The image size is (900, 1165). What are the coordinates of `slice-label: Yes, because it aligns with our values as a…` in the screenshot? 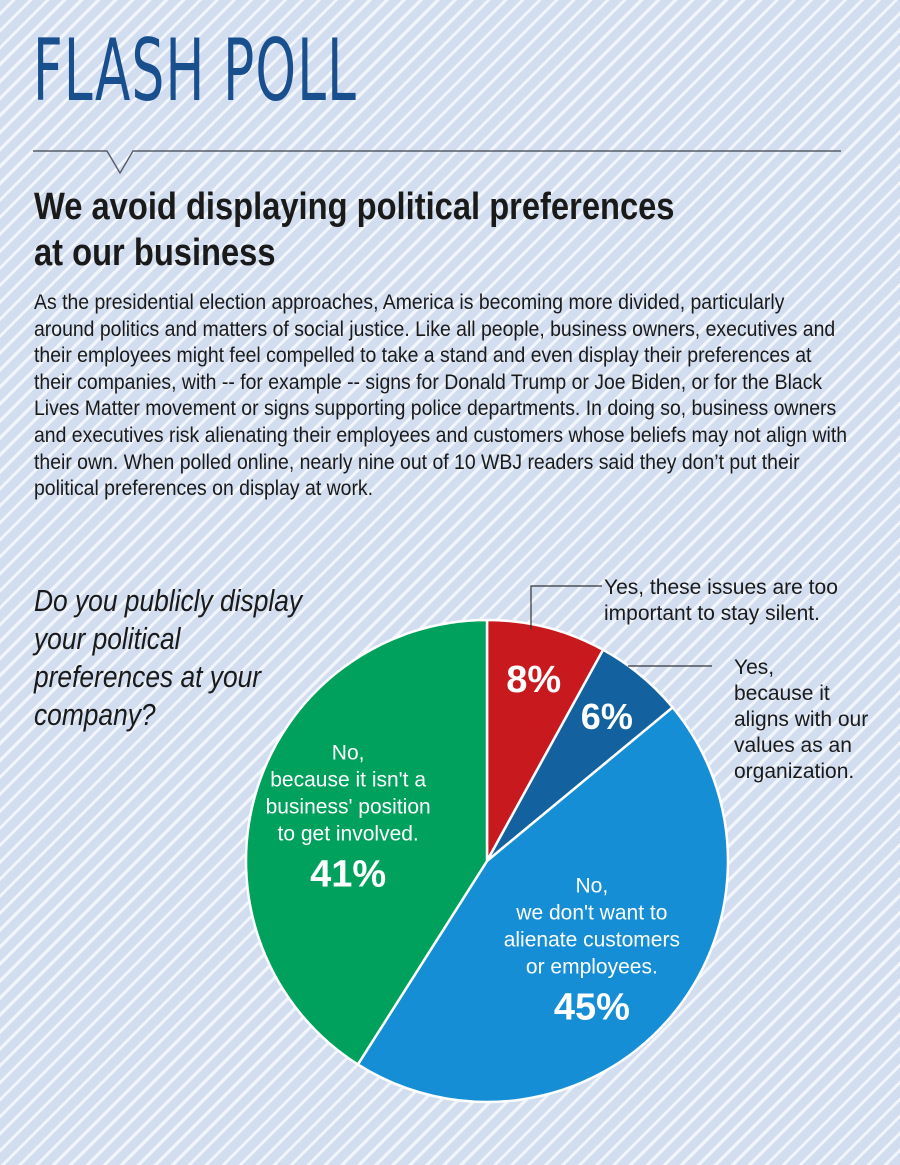 It's located at (801, 719).